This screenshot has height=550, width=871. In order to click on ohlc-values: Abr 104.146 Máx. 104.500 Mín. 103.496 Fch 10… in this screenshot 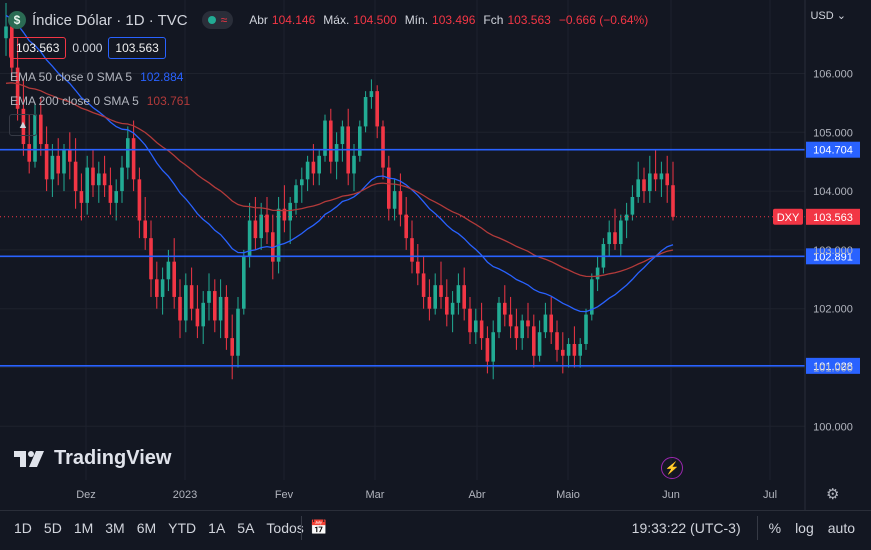, I will do `click(448, 20)`.